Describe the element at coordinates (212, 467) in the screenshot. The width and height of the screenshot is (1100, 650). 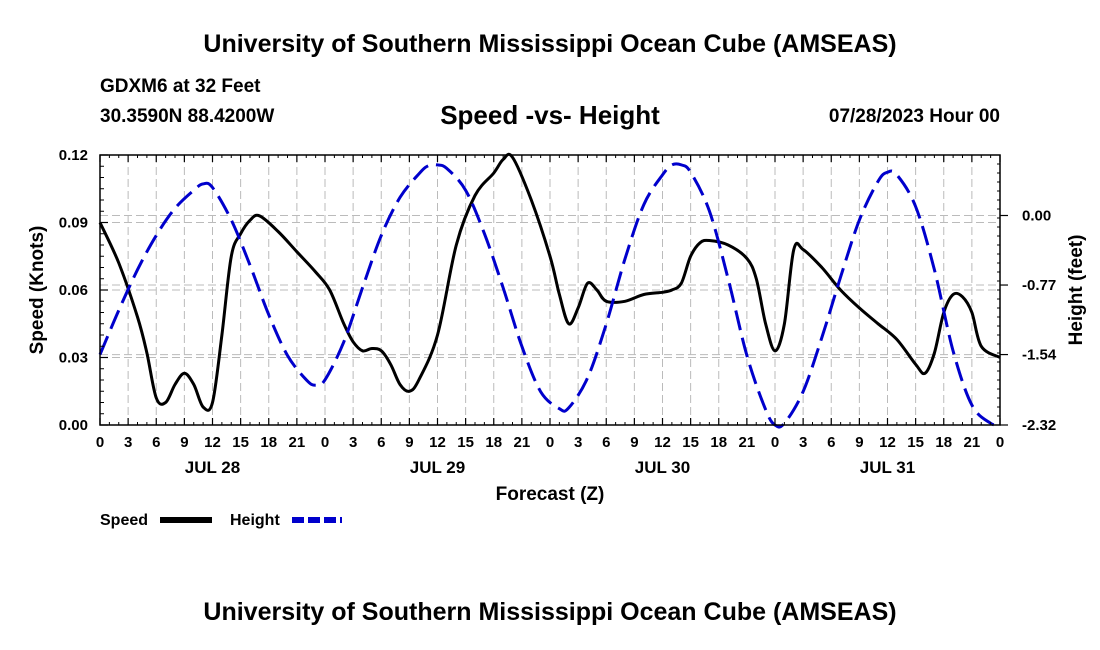
I see `day-label: JUL 28` at that location.